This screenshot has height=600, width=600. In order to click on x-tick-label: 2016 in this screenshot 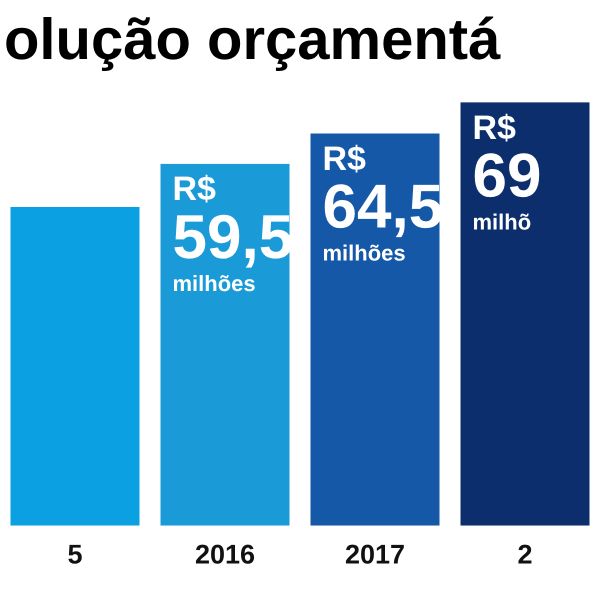, I will do `click(225, 554)`.